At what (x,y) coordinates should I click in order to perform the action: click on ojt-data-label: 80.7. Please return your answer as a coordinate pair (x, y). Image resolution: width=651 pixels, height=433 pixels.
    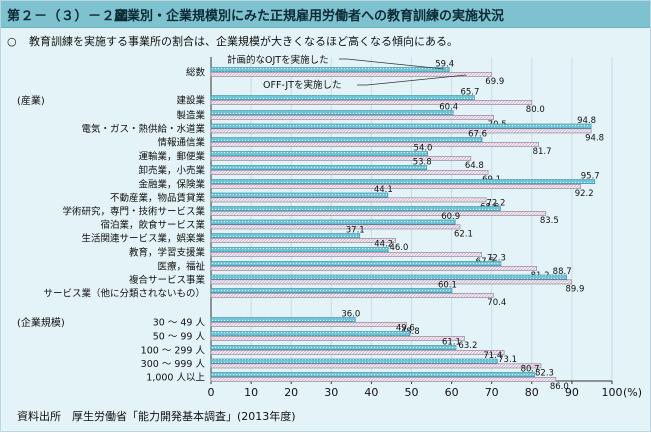
    Looking at the image, I should click on (530, 370).